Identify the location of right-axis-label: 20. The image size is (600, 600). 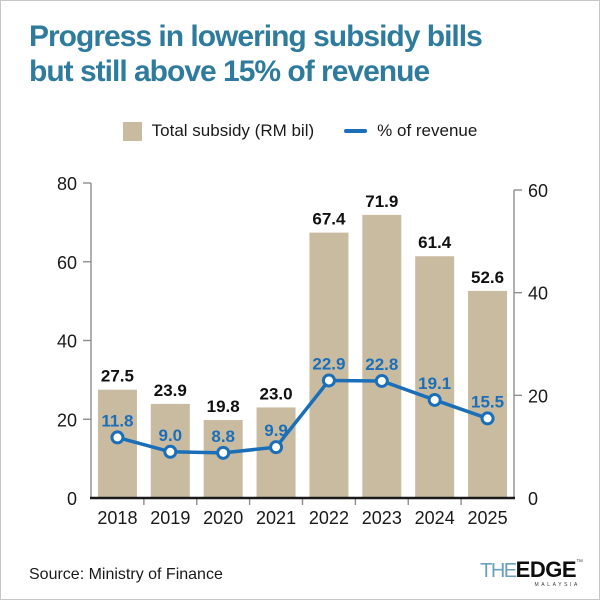
(538, 396).